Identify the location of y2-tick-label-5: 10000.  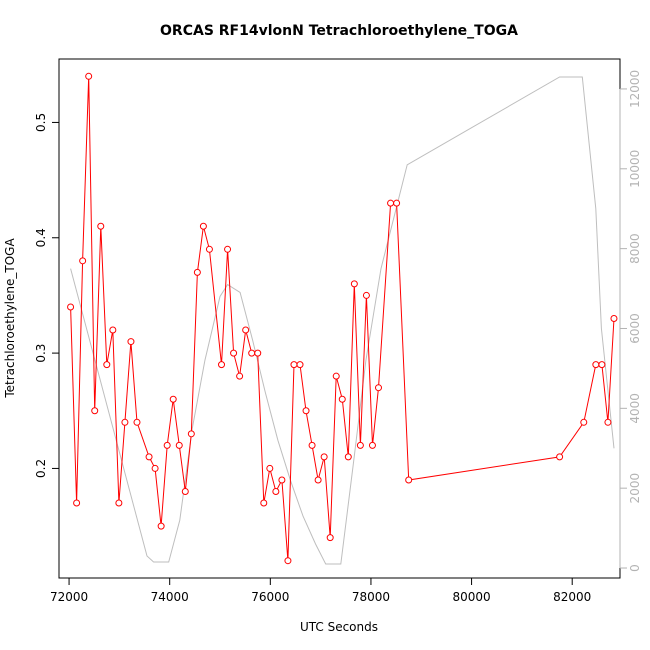
(635, 169).